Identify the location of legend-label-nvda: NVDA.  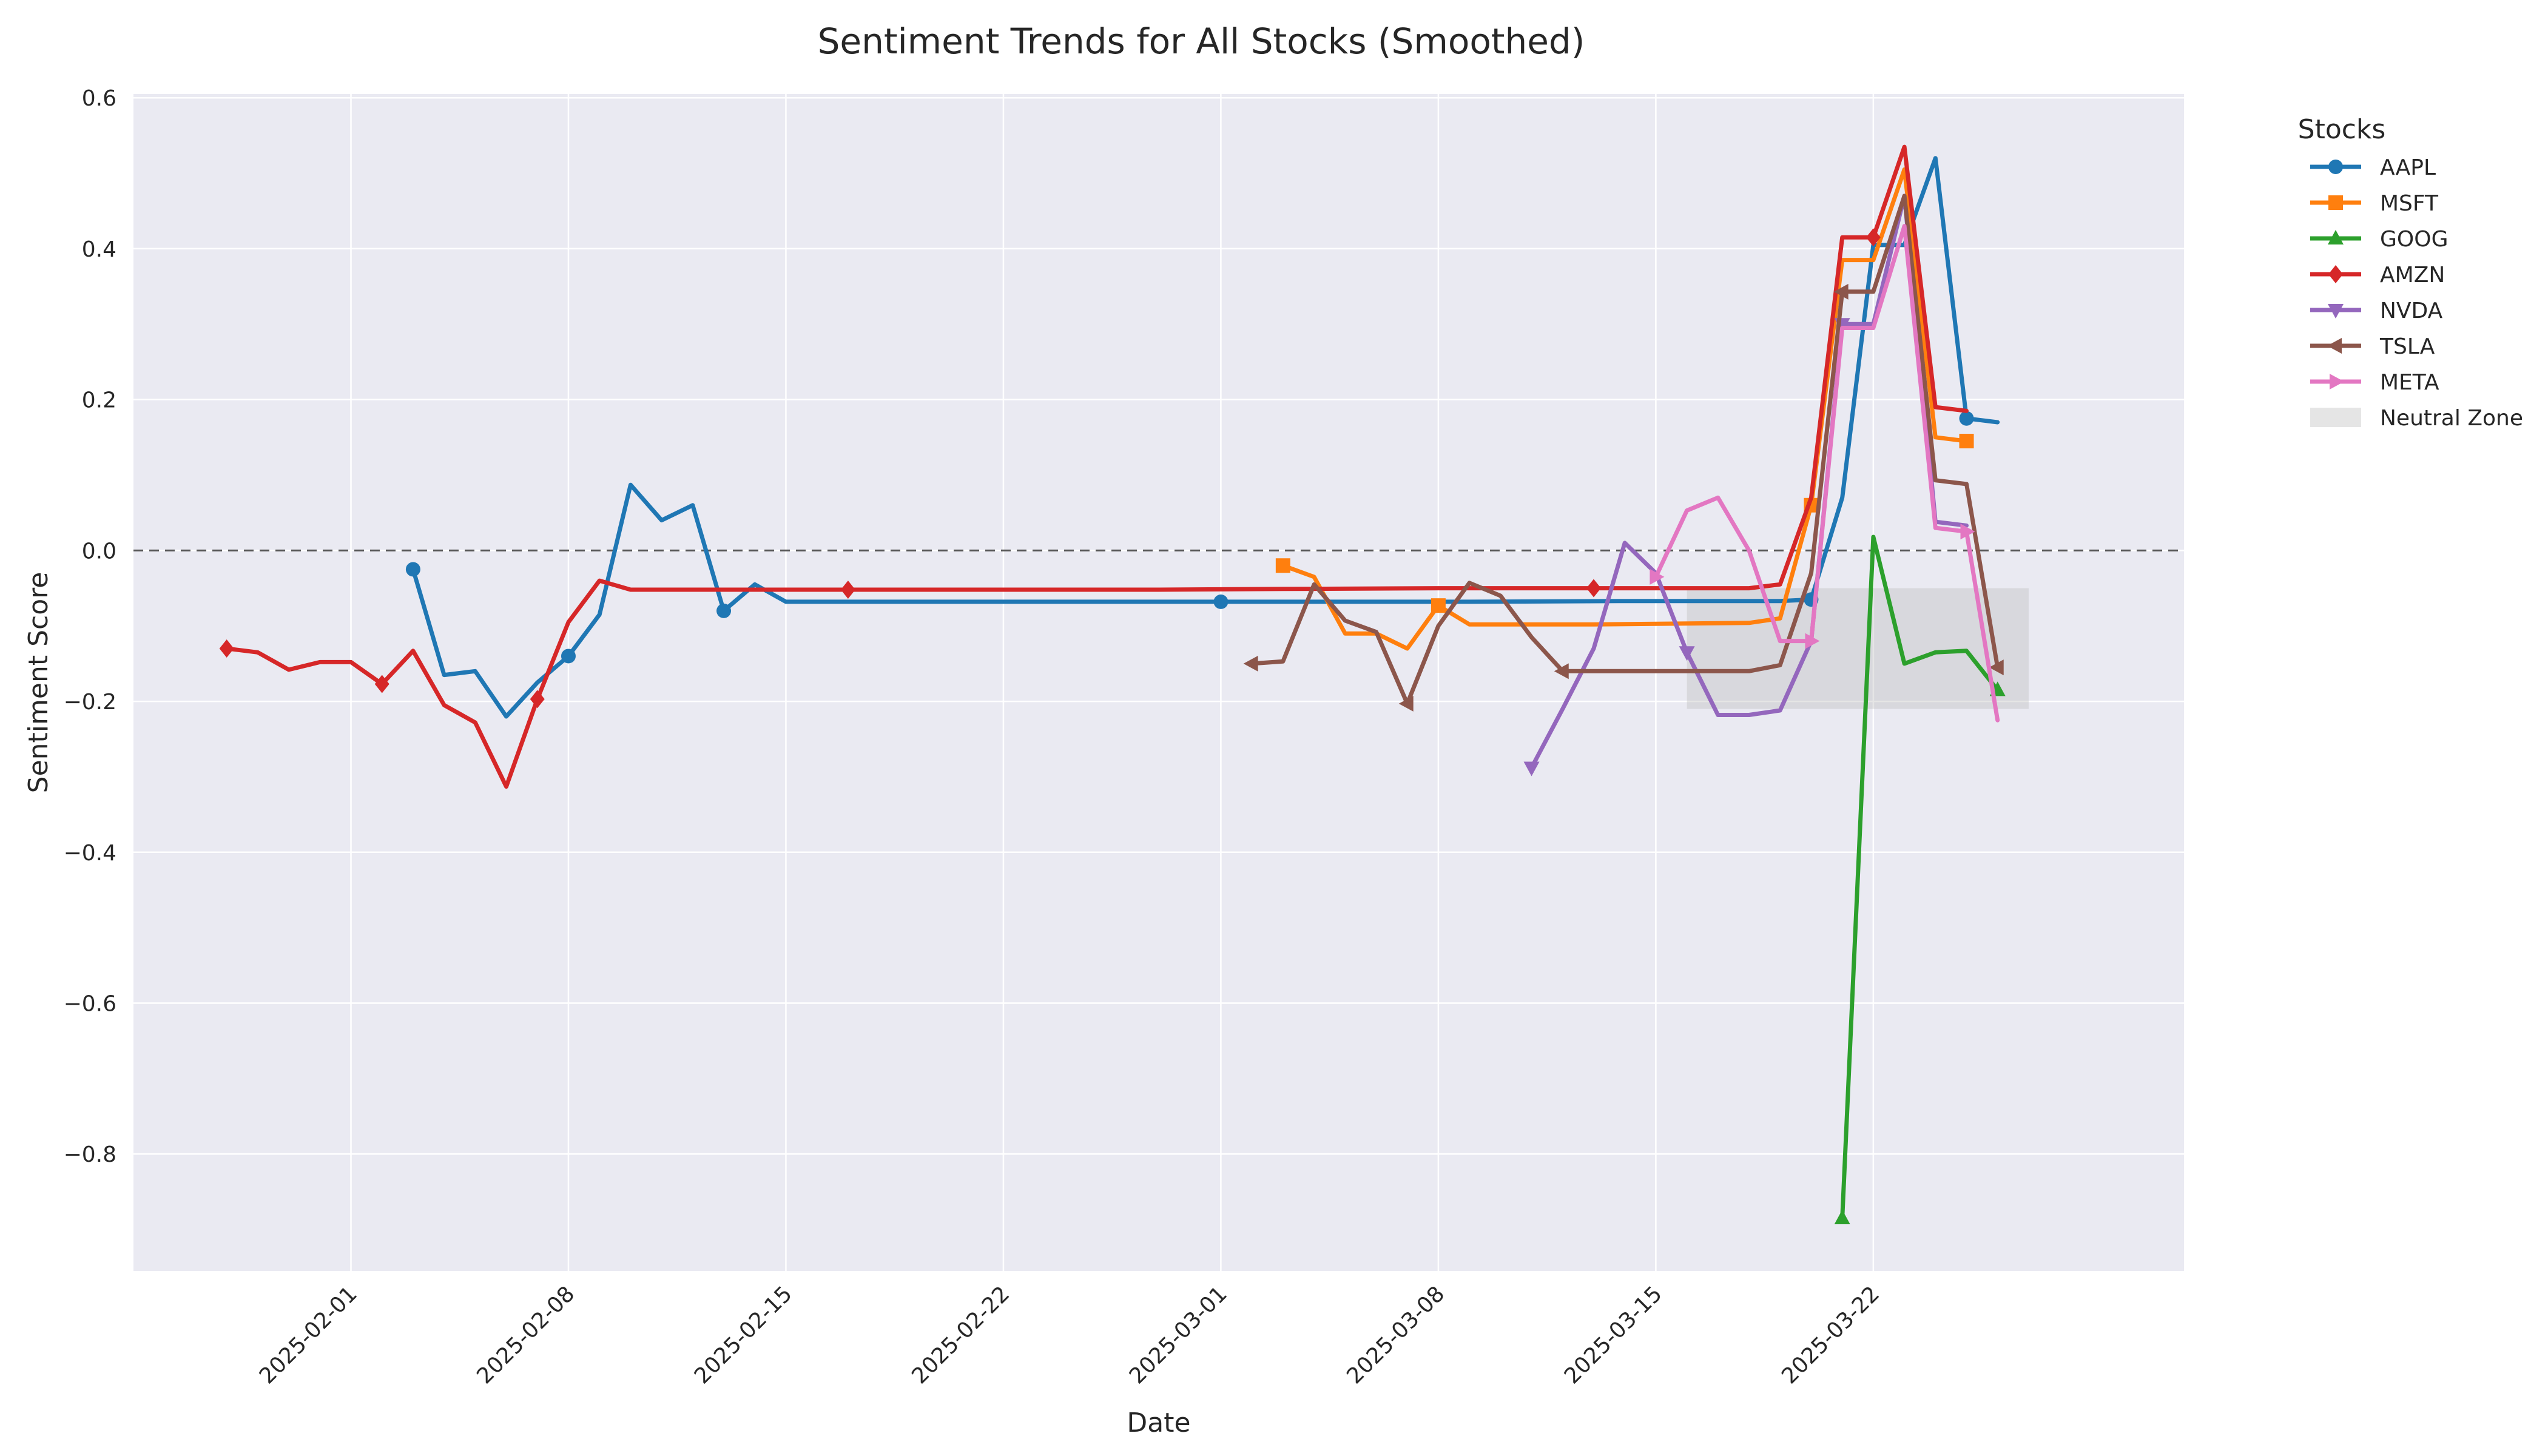
(2411, 310).